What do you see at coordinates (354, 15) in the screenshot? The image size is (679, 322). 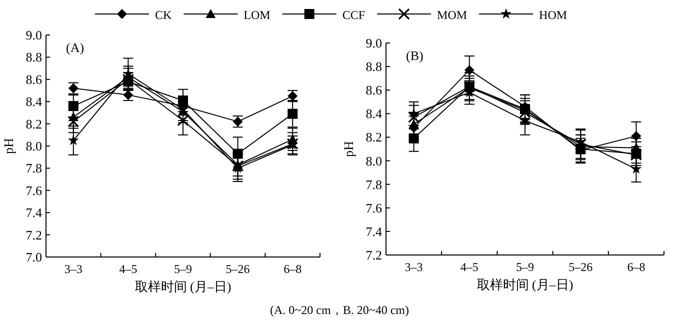 I see `legend-label: CCF` at bounding box center [354, 15].